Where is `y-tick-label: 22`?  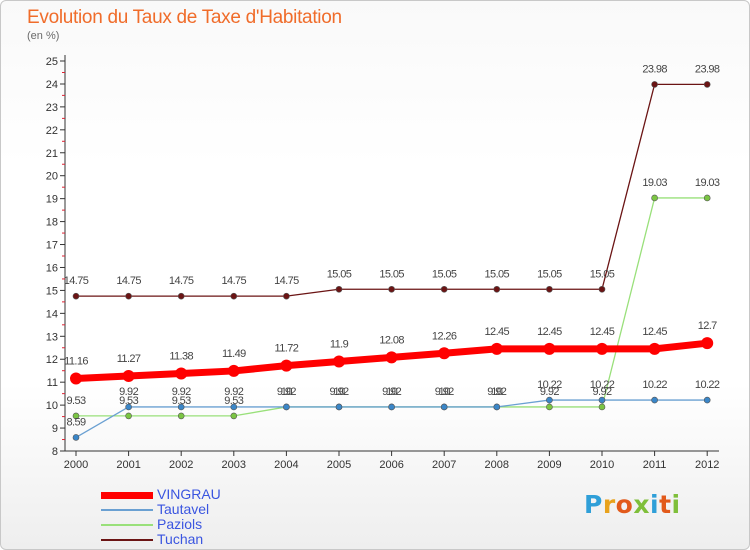
y-tick-label: 22 is located at coordinates (52, 131).